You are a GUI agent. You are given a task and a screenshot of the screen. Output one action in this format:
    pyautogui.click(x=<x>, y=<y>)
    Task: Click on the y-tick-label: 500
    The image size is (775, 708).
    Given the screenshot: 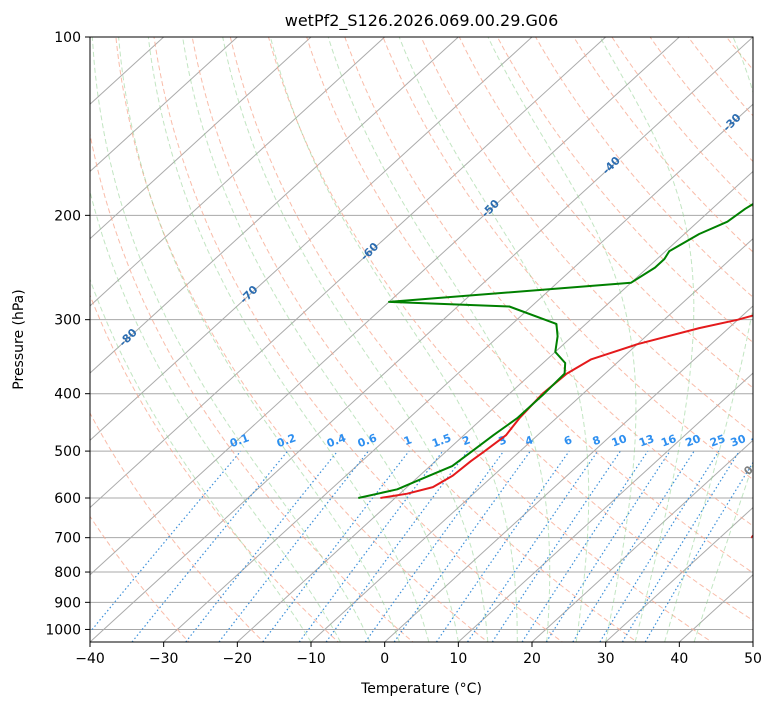 What is the action you would take?
    pyautogui.click(x=67, y=452)
    